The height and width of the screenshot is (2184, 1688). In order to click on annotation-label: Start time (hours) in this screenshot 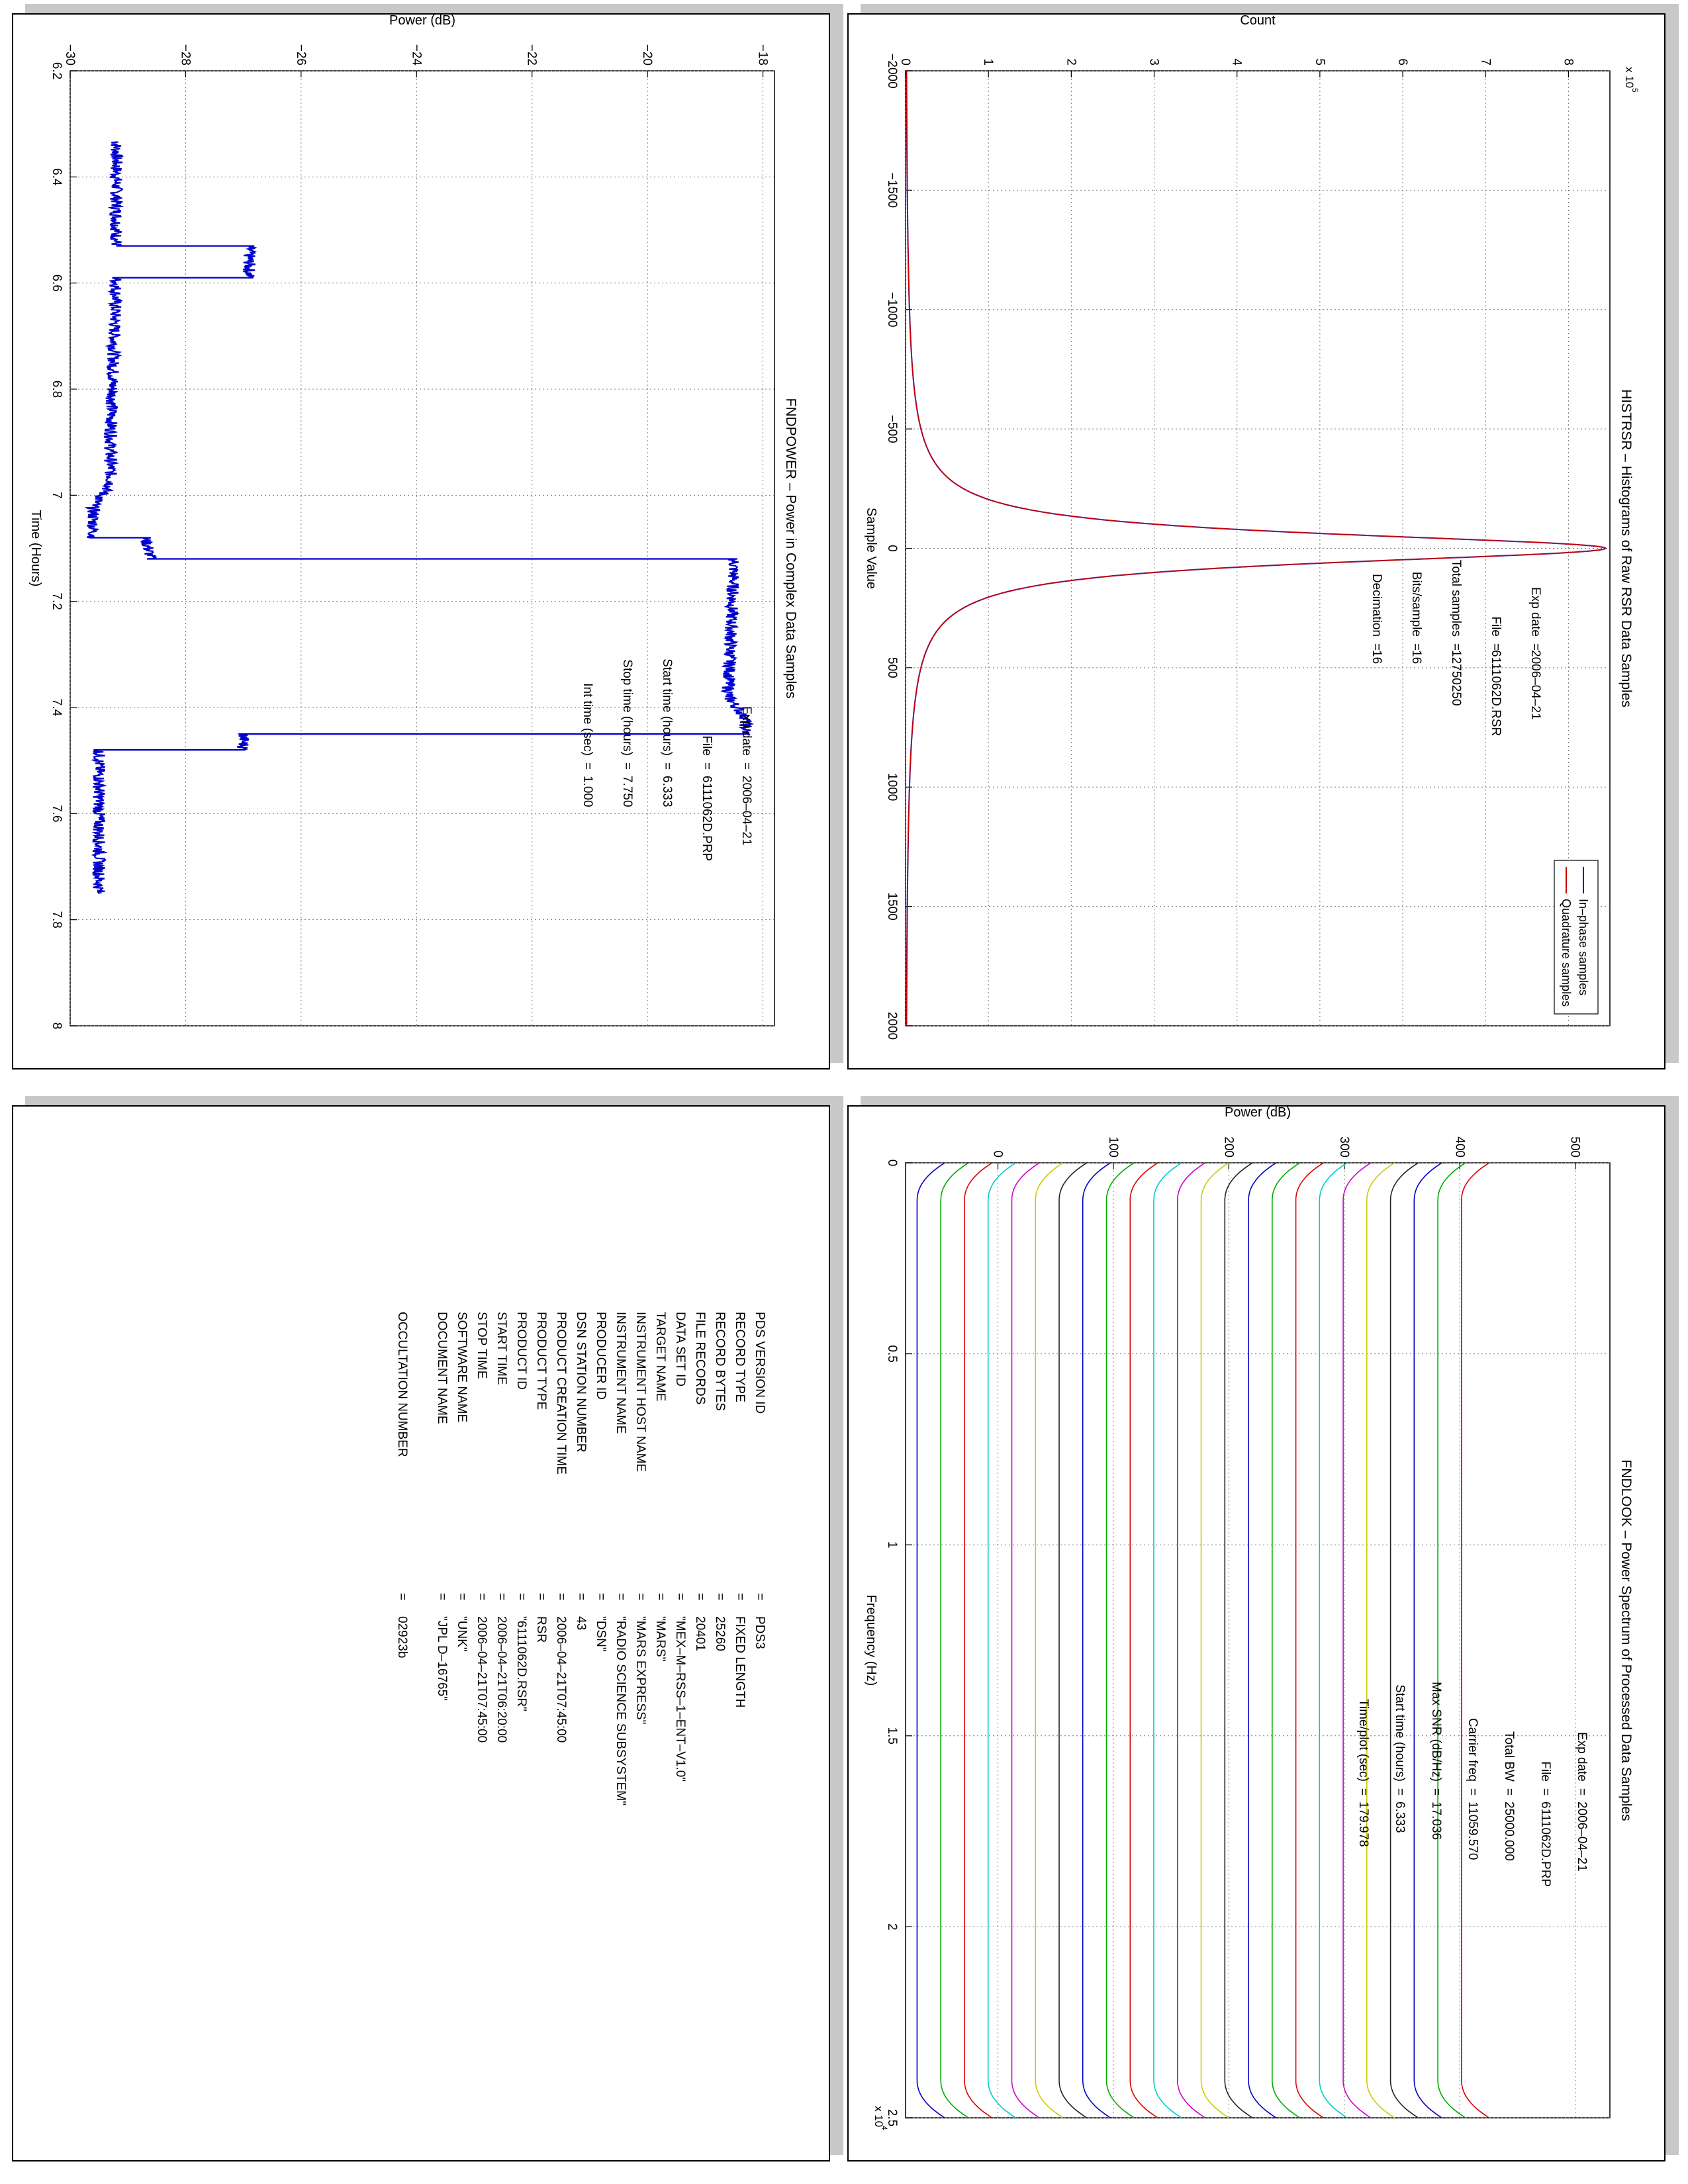, I will do `click(1400, 1733)`.